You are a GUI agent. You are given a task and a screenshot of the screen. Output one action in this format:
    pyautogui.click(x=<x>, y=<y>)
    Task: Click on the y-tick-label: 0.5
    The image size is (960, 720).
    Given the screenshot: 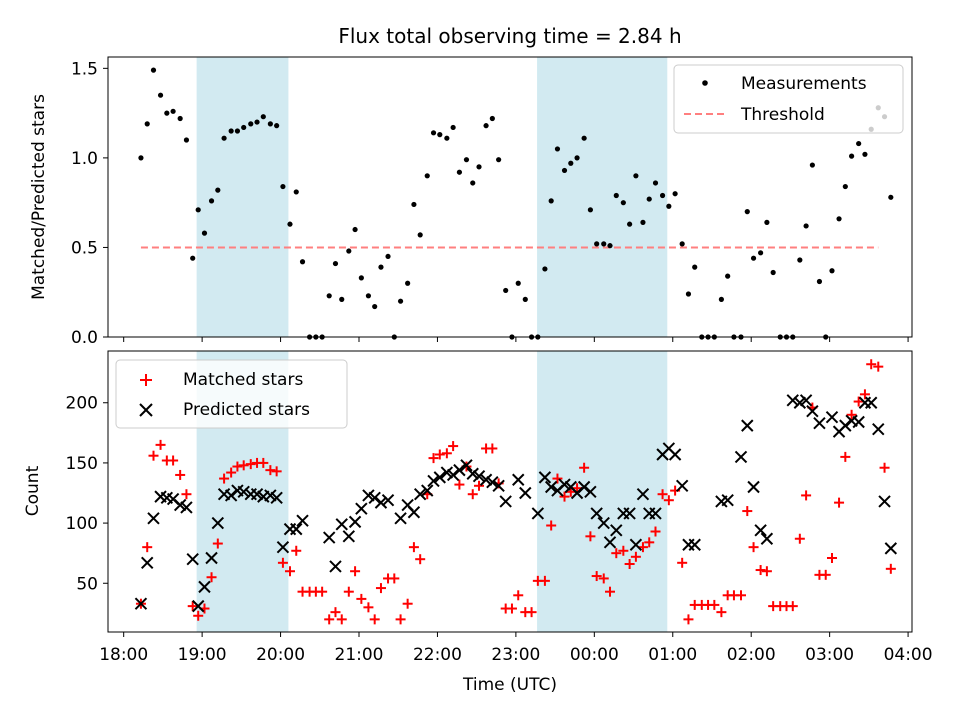 What is the action you would take?
    pyautogui.click(x=84, y=248)
    